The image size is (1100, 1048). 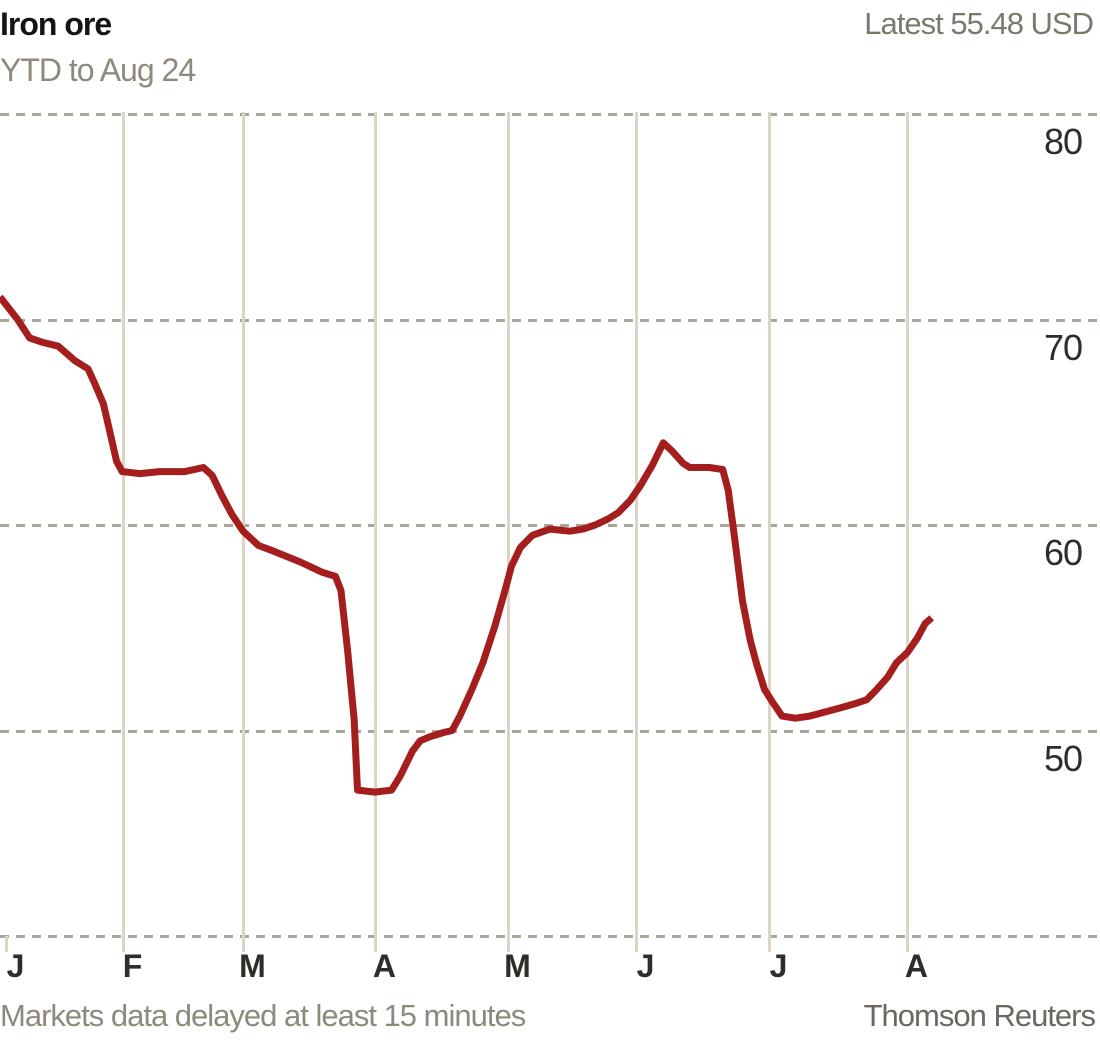 What do you see at coordinates (508, 532) in the screenshot?
I see `x-gridline-M` at bounding box center [508, 532].